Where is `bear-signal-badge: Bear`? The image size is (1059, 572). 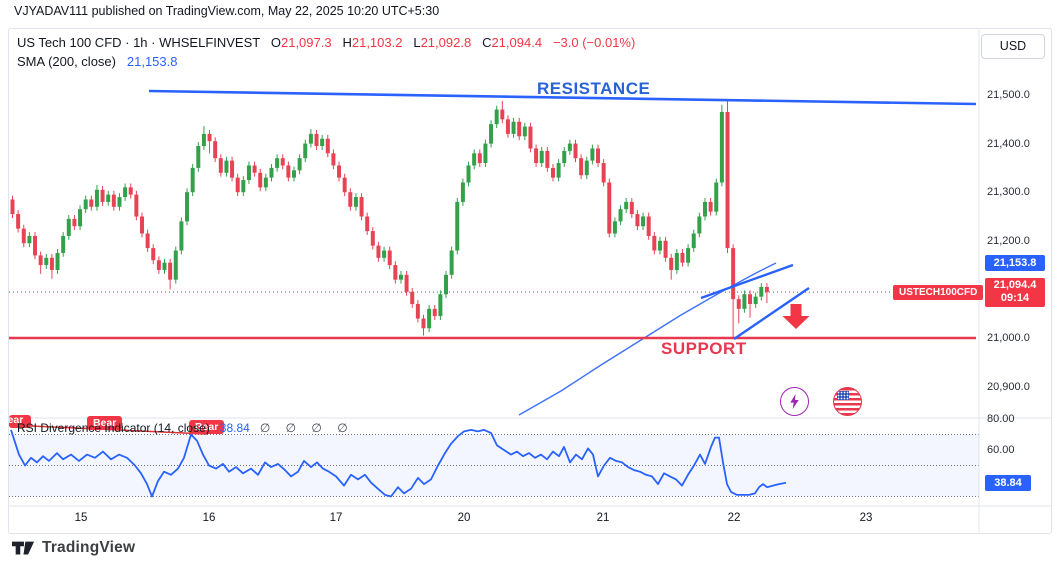 bear-signal-badge: Bear is located at coordinates (207, 427).